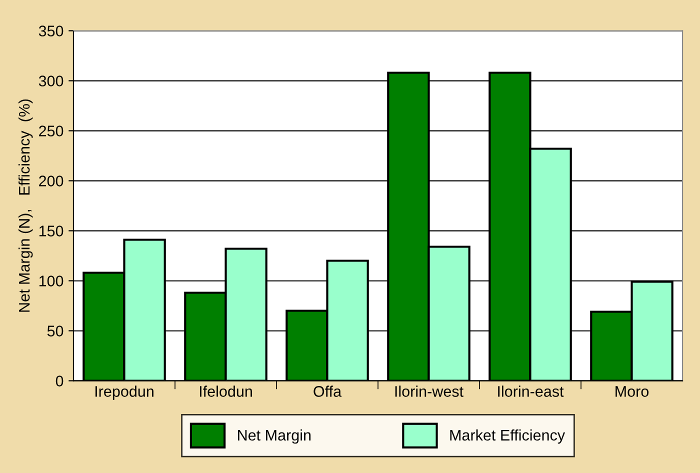  Describe the element at coordinates (51, 281) in the screenshot. I see `y-tick-label: 100` at that location.